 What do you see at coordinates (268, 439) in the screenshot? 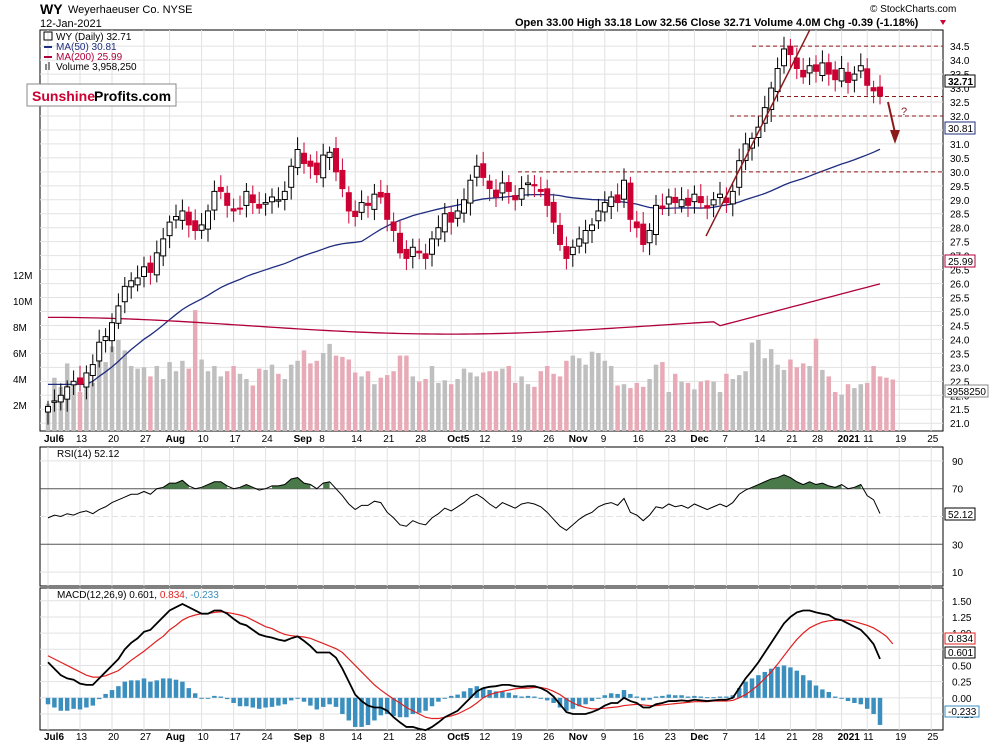
I see `x-tick-label: 24` at bounding box center [268, 439].